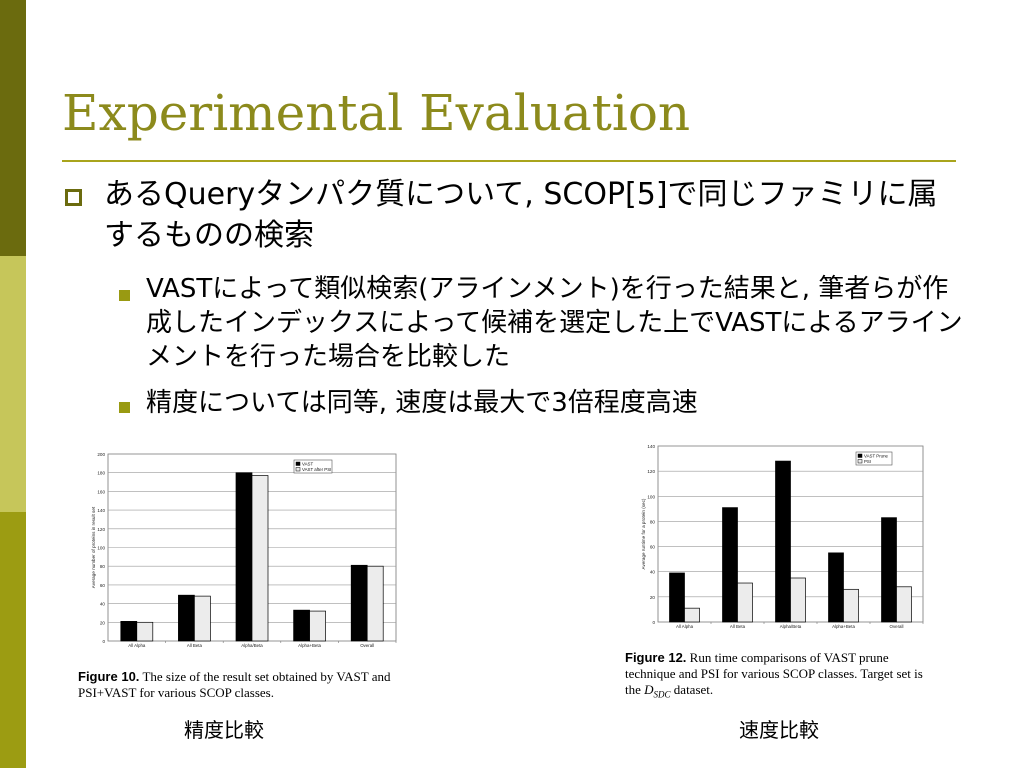 The image size is (1024, 768). What do you see at coordinates (101, 454) in the screenshot?
I see `y-tick-label: 200` at bounding box center [101, 454].